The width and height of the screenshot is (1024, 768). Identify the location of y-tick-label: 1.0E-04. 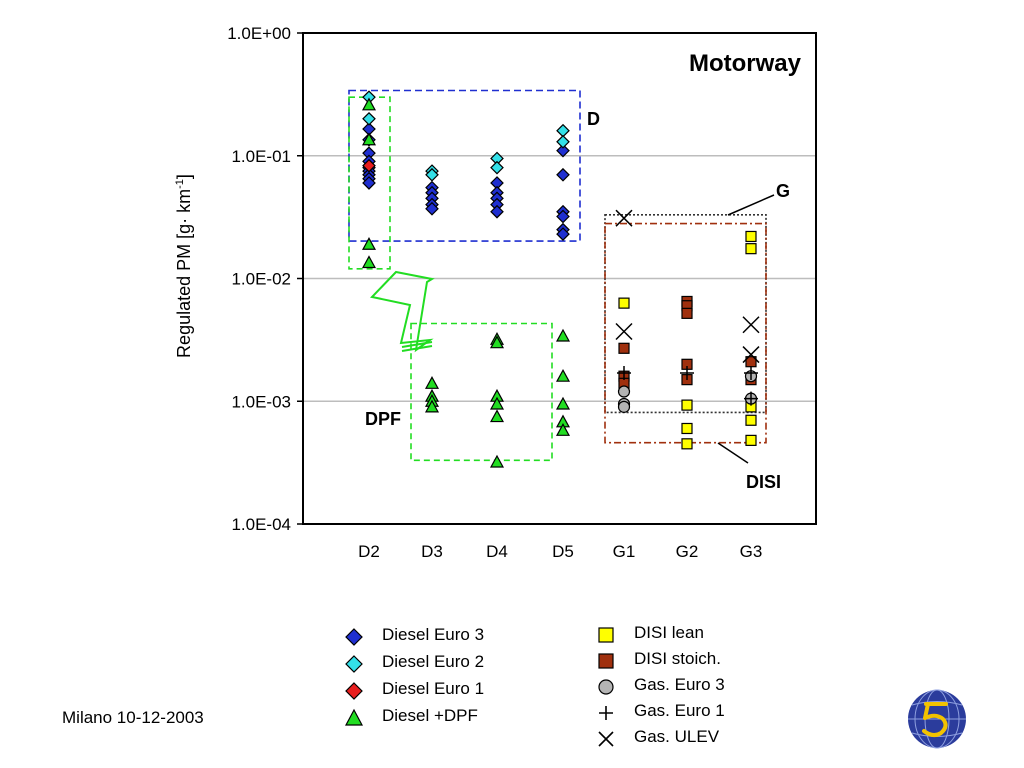
(261, 524).